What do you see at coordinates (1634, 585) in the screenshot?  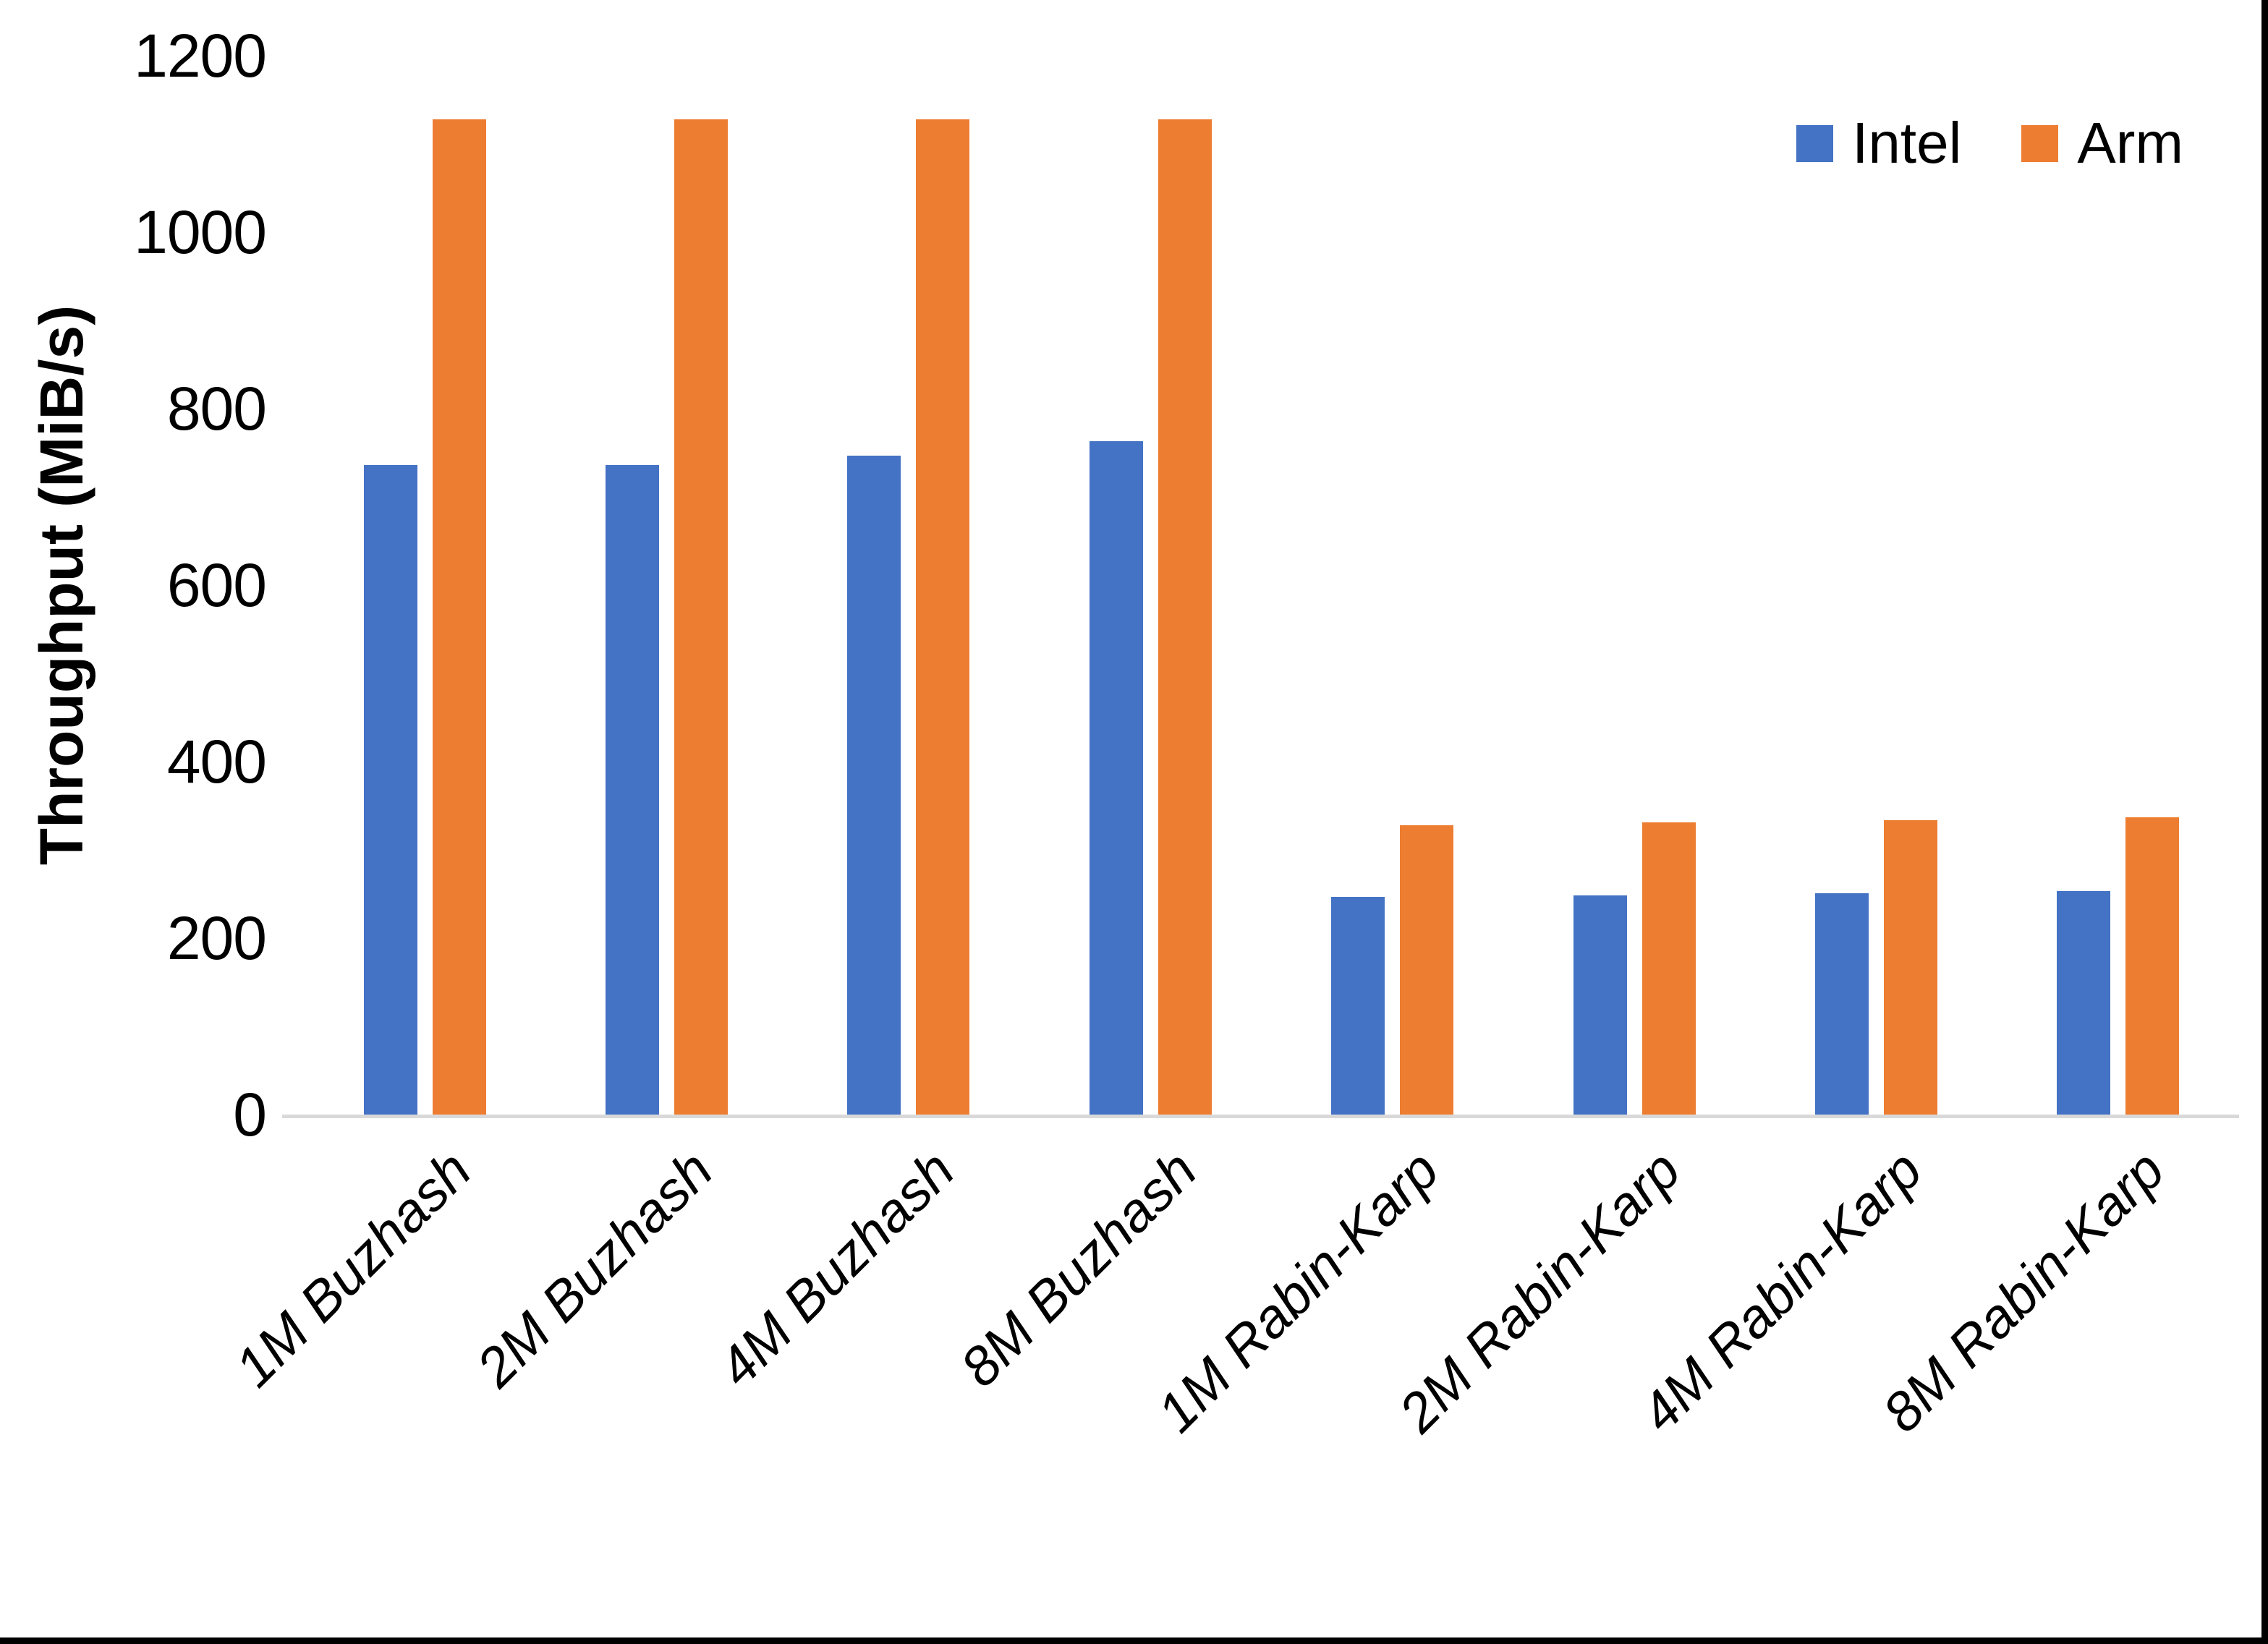 I see `bar-group-2m-rabin-karp` at bounding box center [1634, 585].